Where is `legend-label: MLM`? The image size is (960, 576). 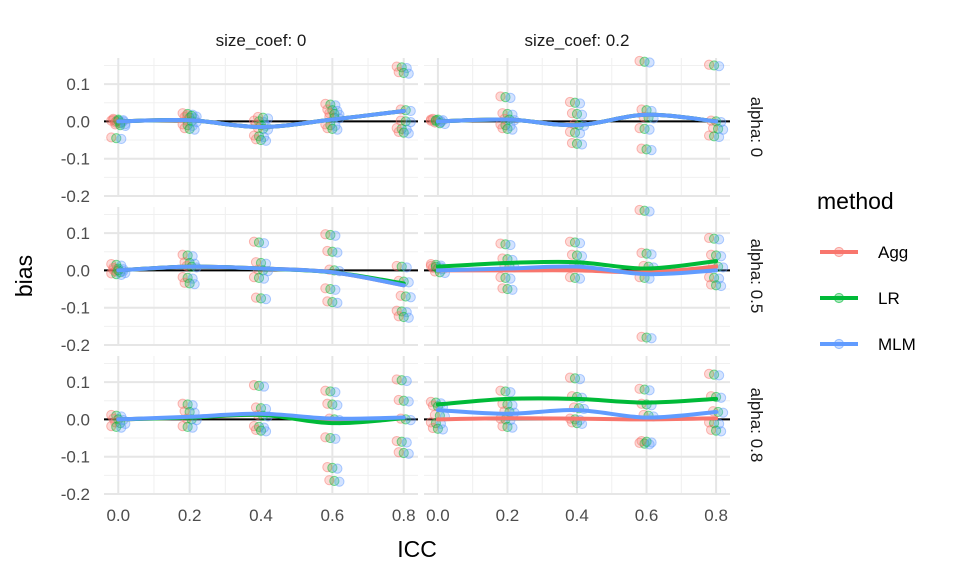
legend-label: MLM is located at coordinates (897, 344).